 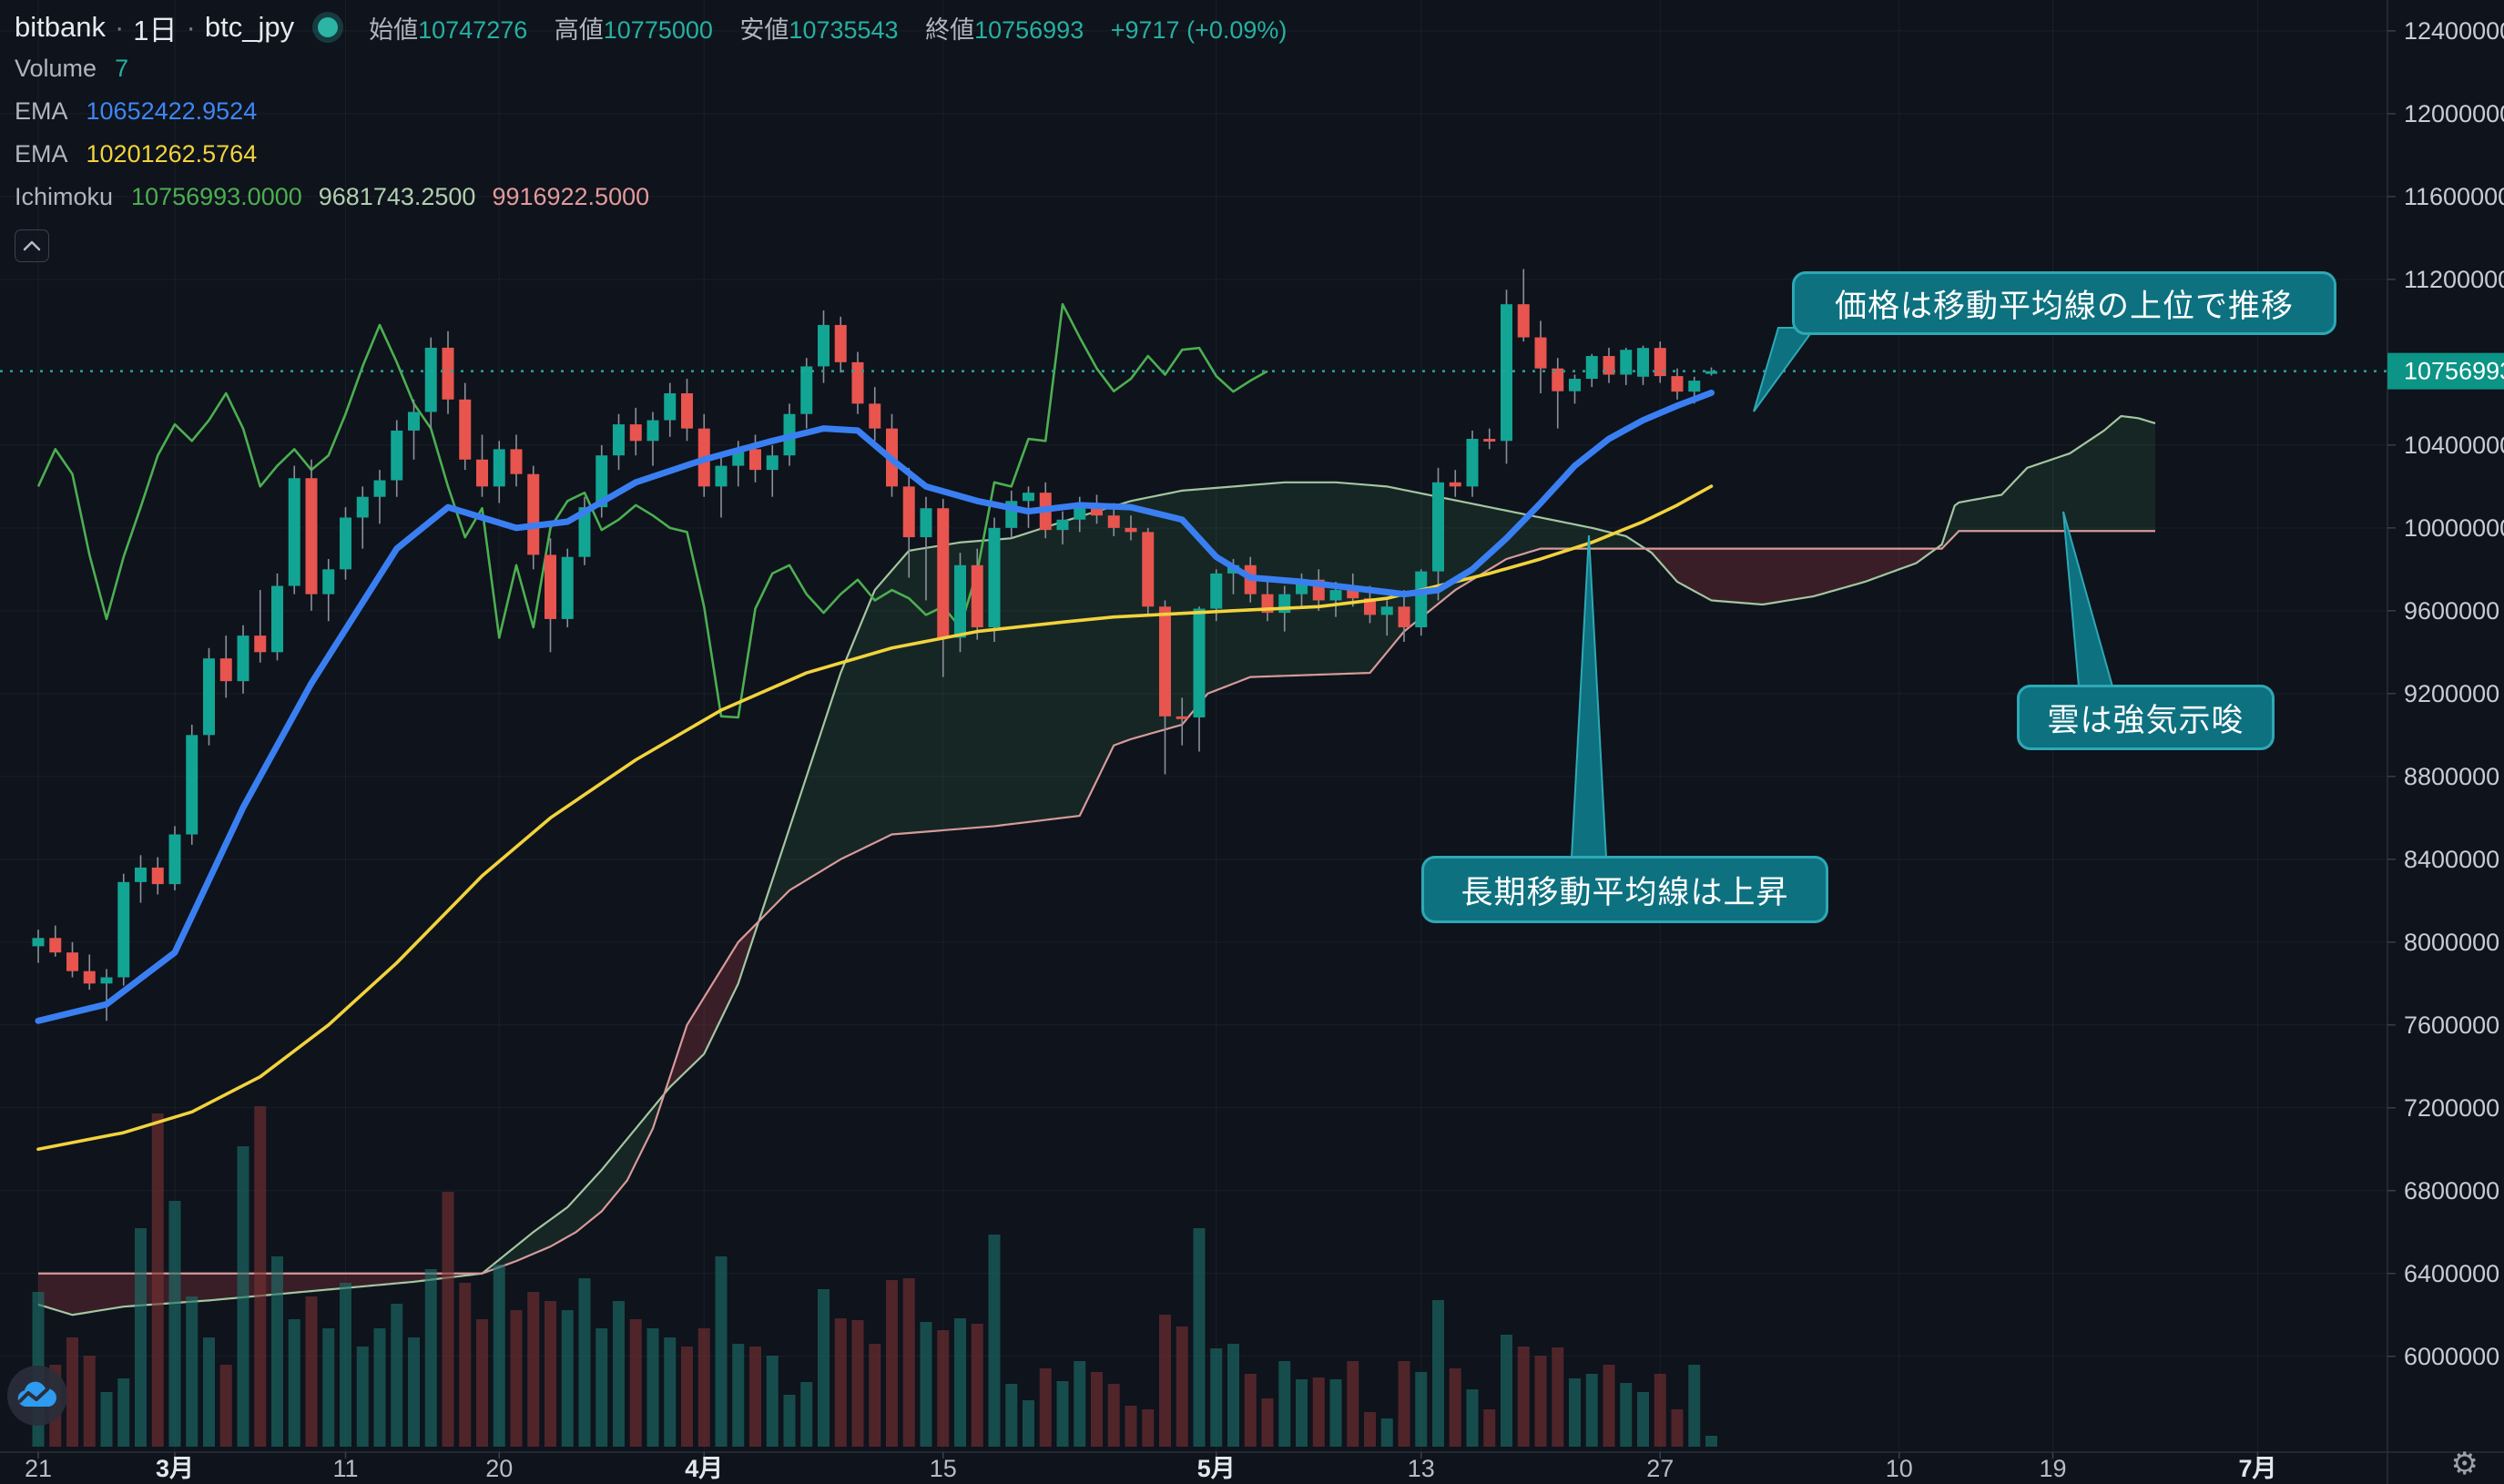 What do you see at coordinates (658, 29) in the screenshot?
I see `high-value: 10775000` at bounding box center [658, 29].